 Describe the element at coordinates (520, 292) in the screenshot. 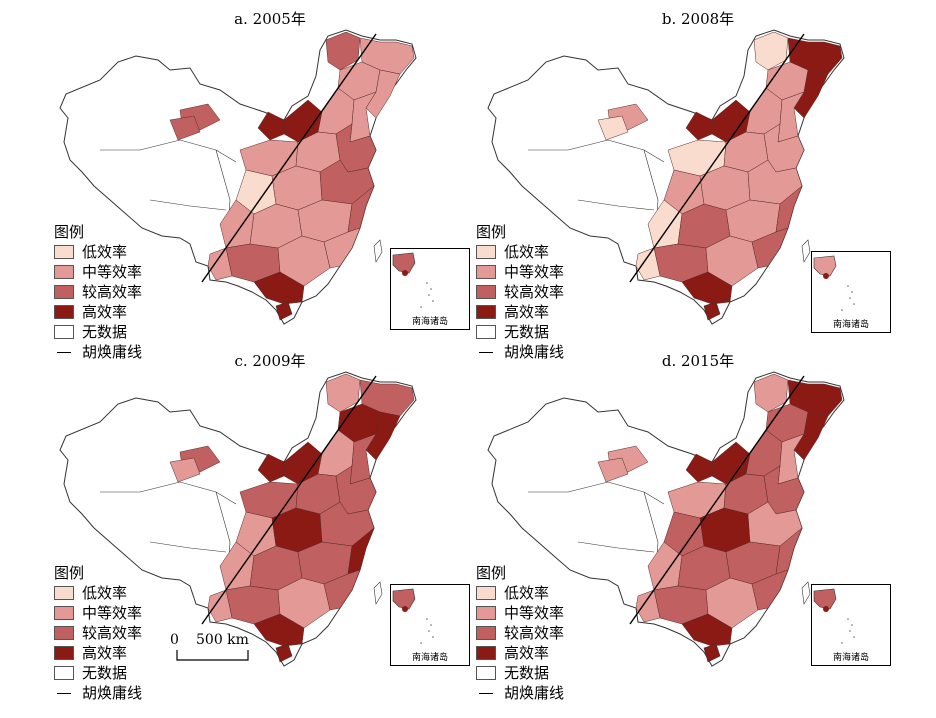

I see `legend-b: 图例 低效率 中等效率 较高效率 高效率 无数据 胡焕庸线` at that location.